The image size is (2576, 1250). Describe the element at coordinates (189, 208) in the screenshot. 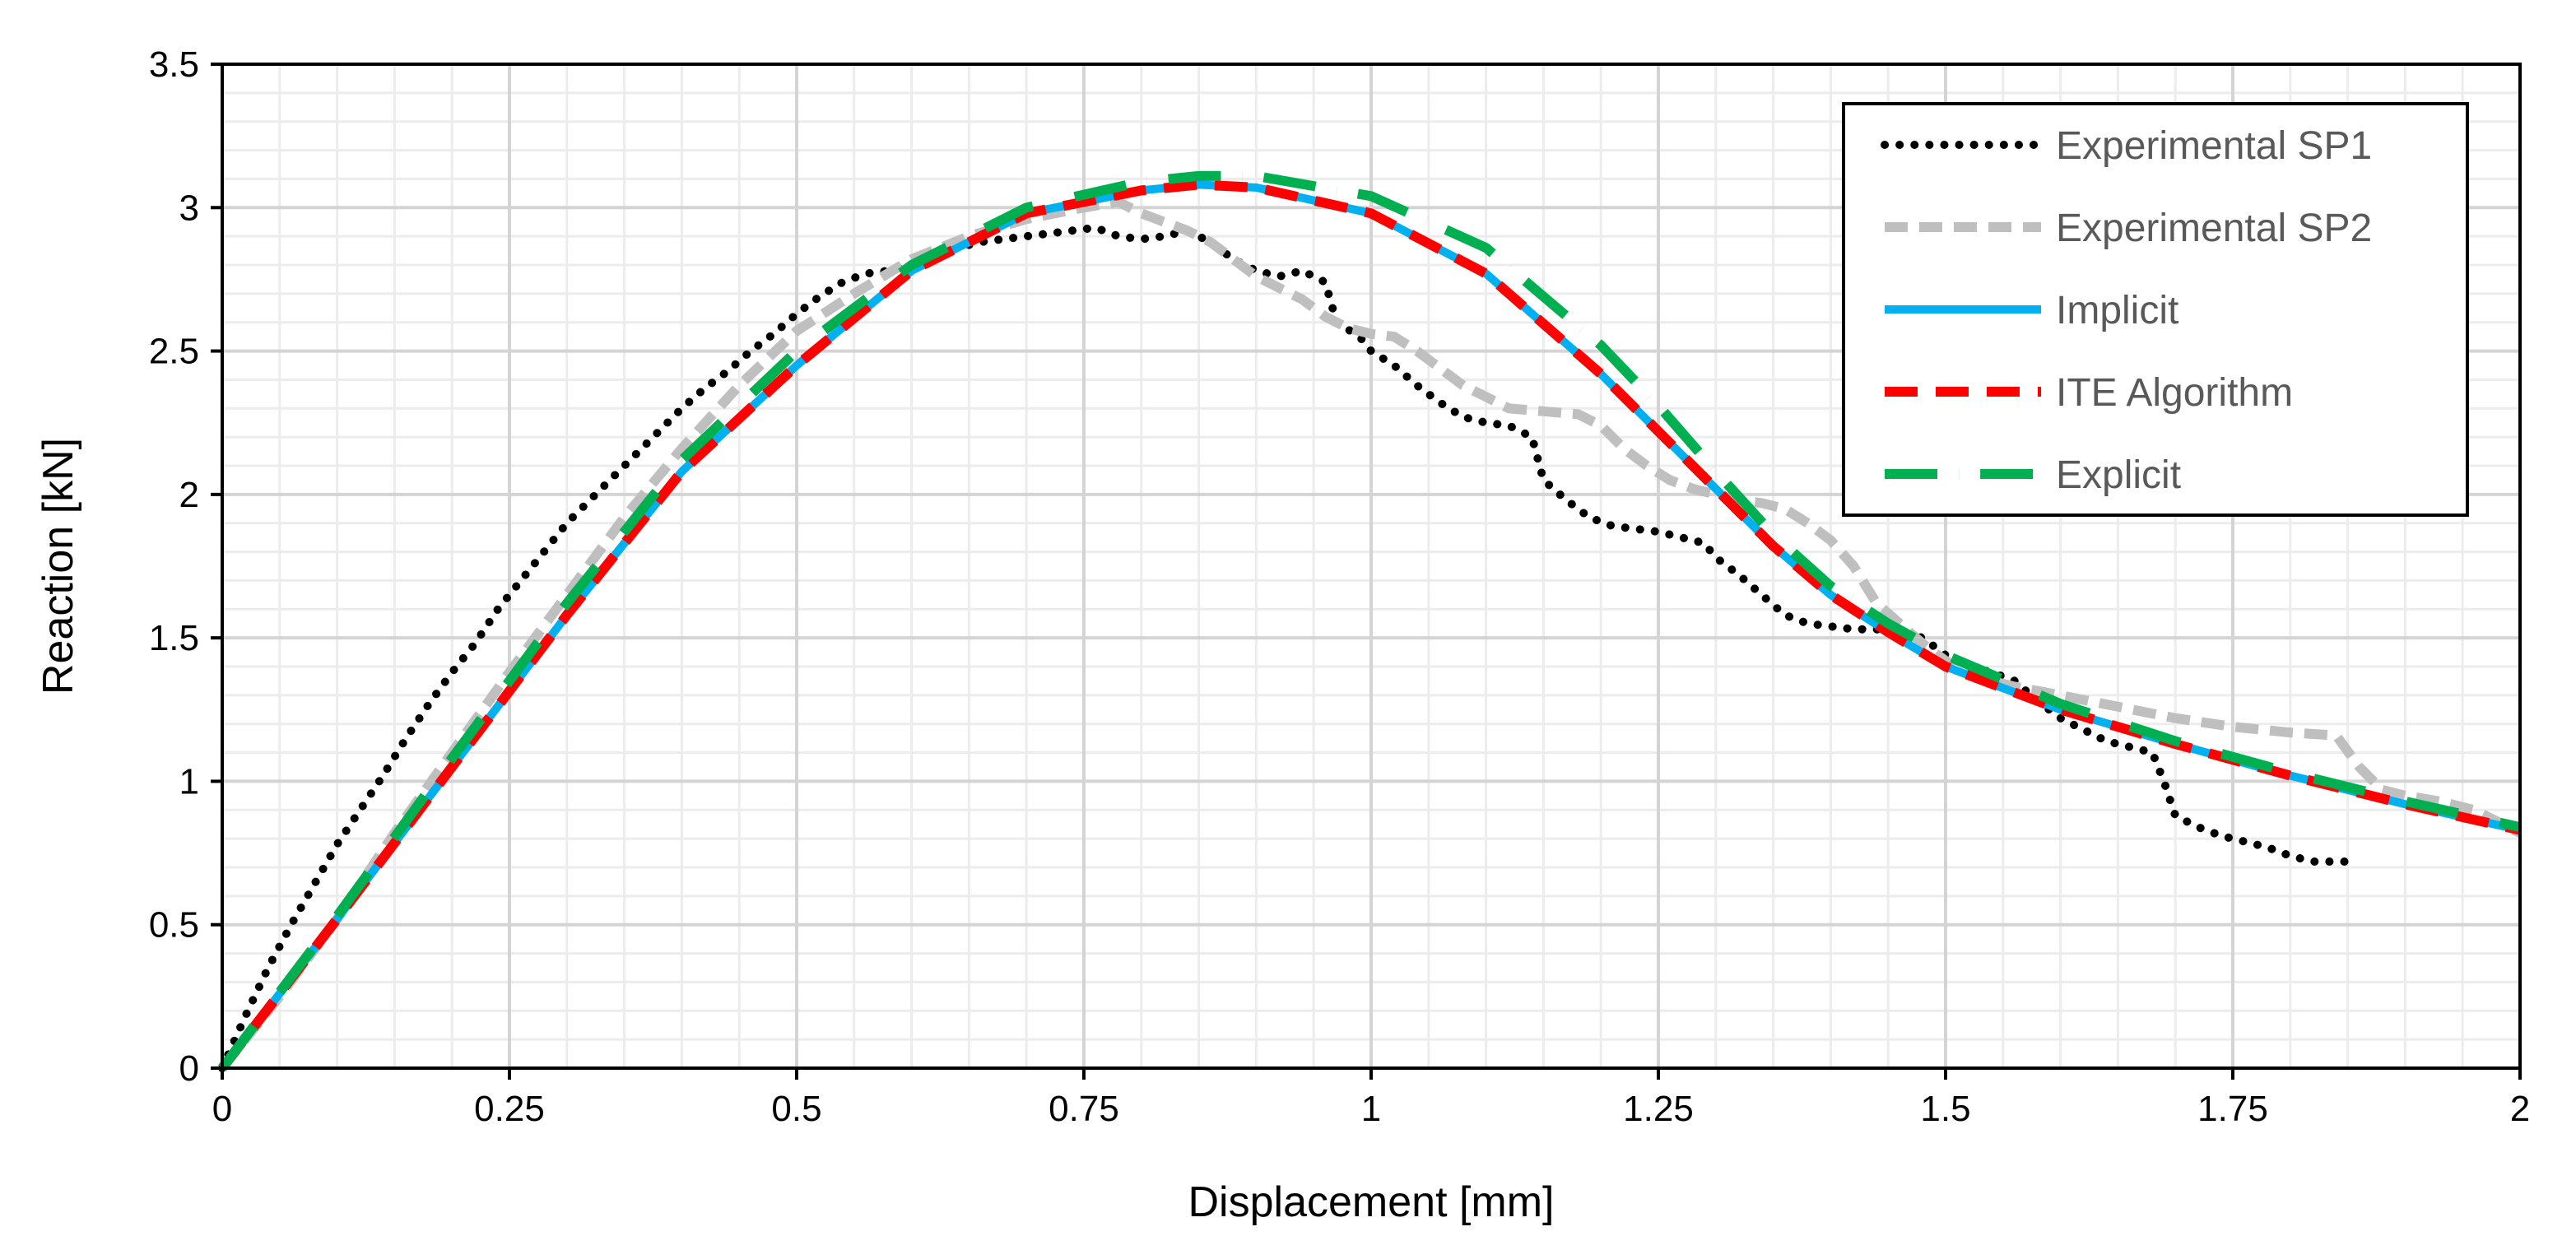

I see `y-tick-label: 3` at that location.